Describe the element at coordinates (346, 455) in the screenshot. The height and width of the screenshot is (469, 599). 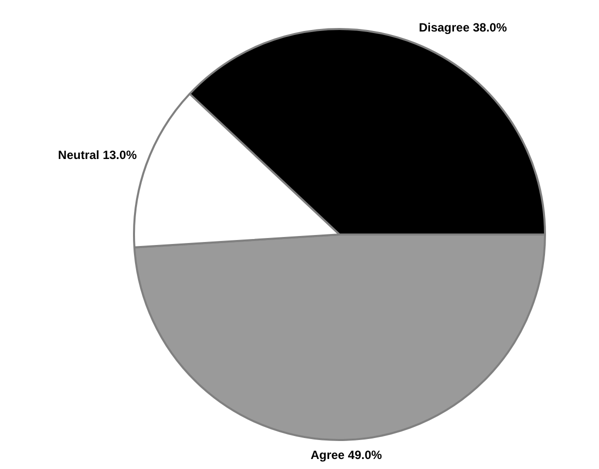
I see `slice-label: Agree 49.0%` at that location.